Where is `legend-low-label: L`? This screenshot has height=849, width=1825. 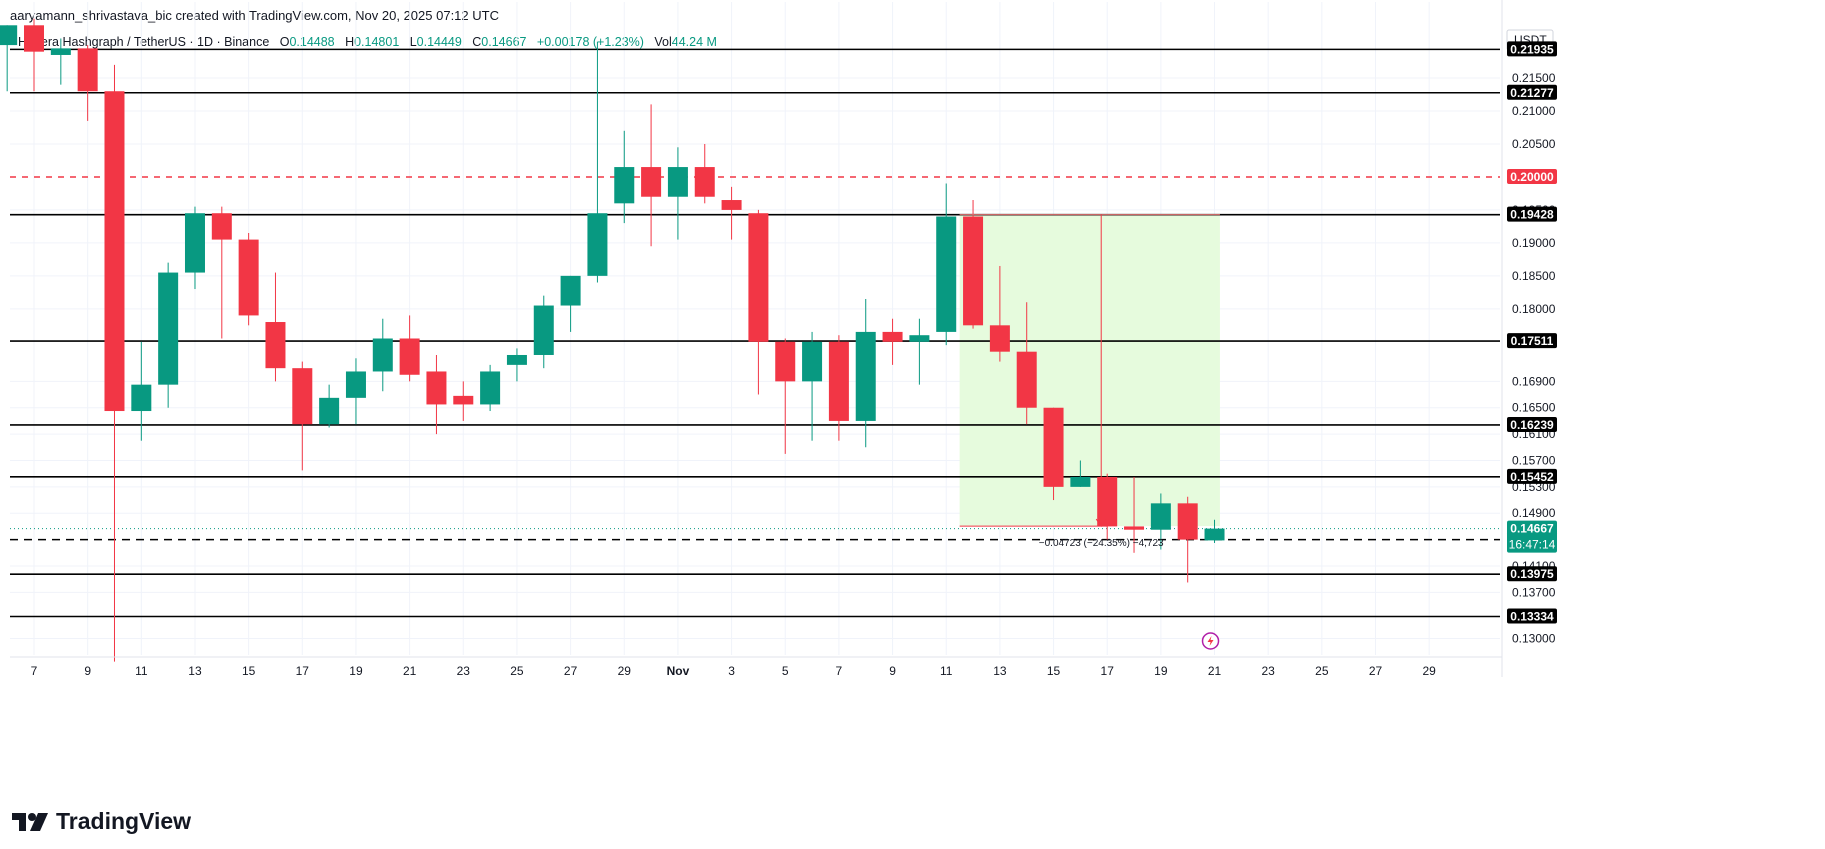
legend-low-label: L is located at coordinates (413, 42).